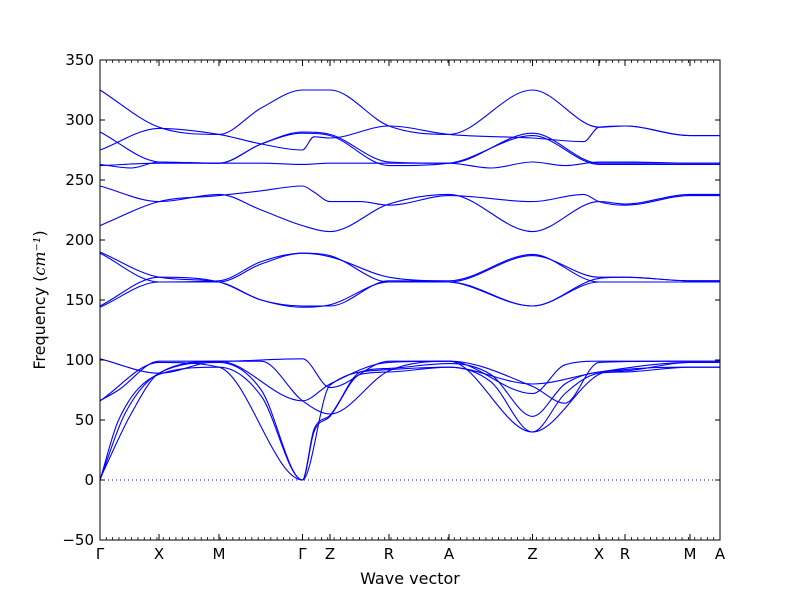 The width and height of the screenshot is (800, 605). What do you see at coordinates (39, 328) in the screenshot?
I see `y-axis-title-text: Frequency` at bounding box center [39, 328].